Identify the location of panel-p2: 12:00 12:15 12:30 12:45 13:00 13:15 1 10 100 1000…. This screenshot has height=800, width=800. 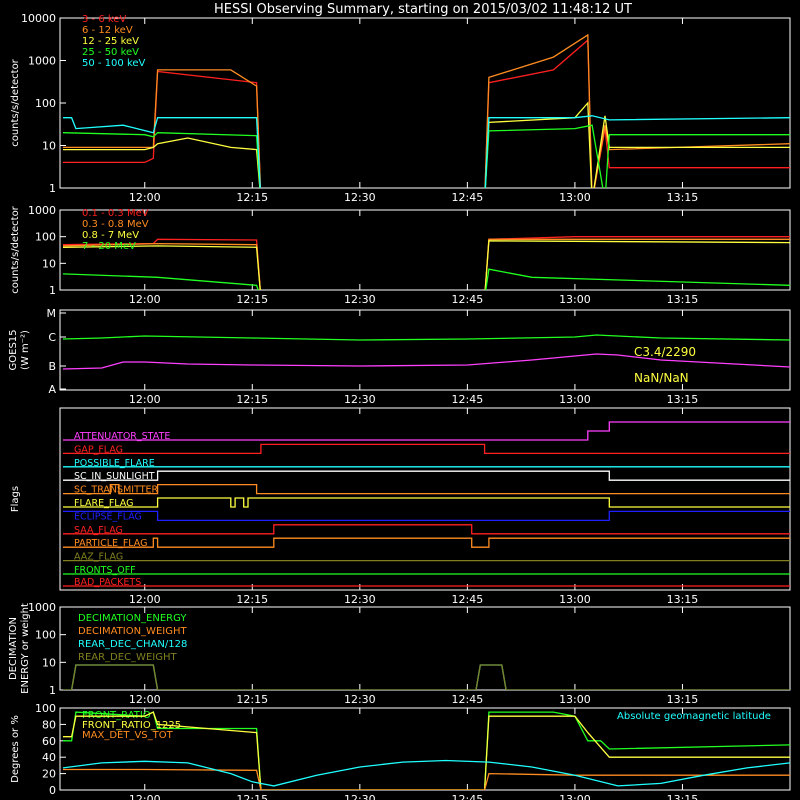
(400, 255).